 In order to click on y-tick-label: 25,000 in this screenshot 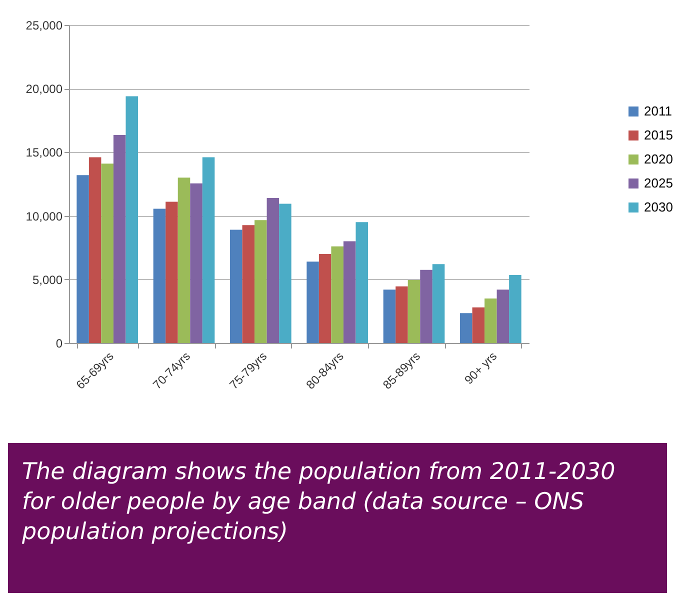, I will do `click(44, 25)`.